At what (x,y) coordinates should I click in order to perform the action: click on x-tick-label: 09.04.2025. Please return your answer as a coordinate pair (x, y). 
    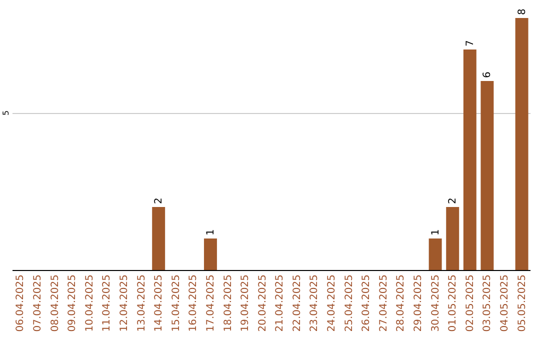
    Looking at the image, I should click on (72, 303).